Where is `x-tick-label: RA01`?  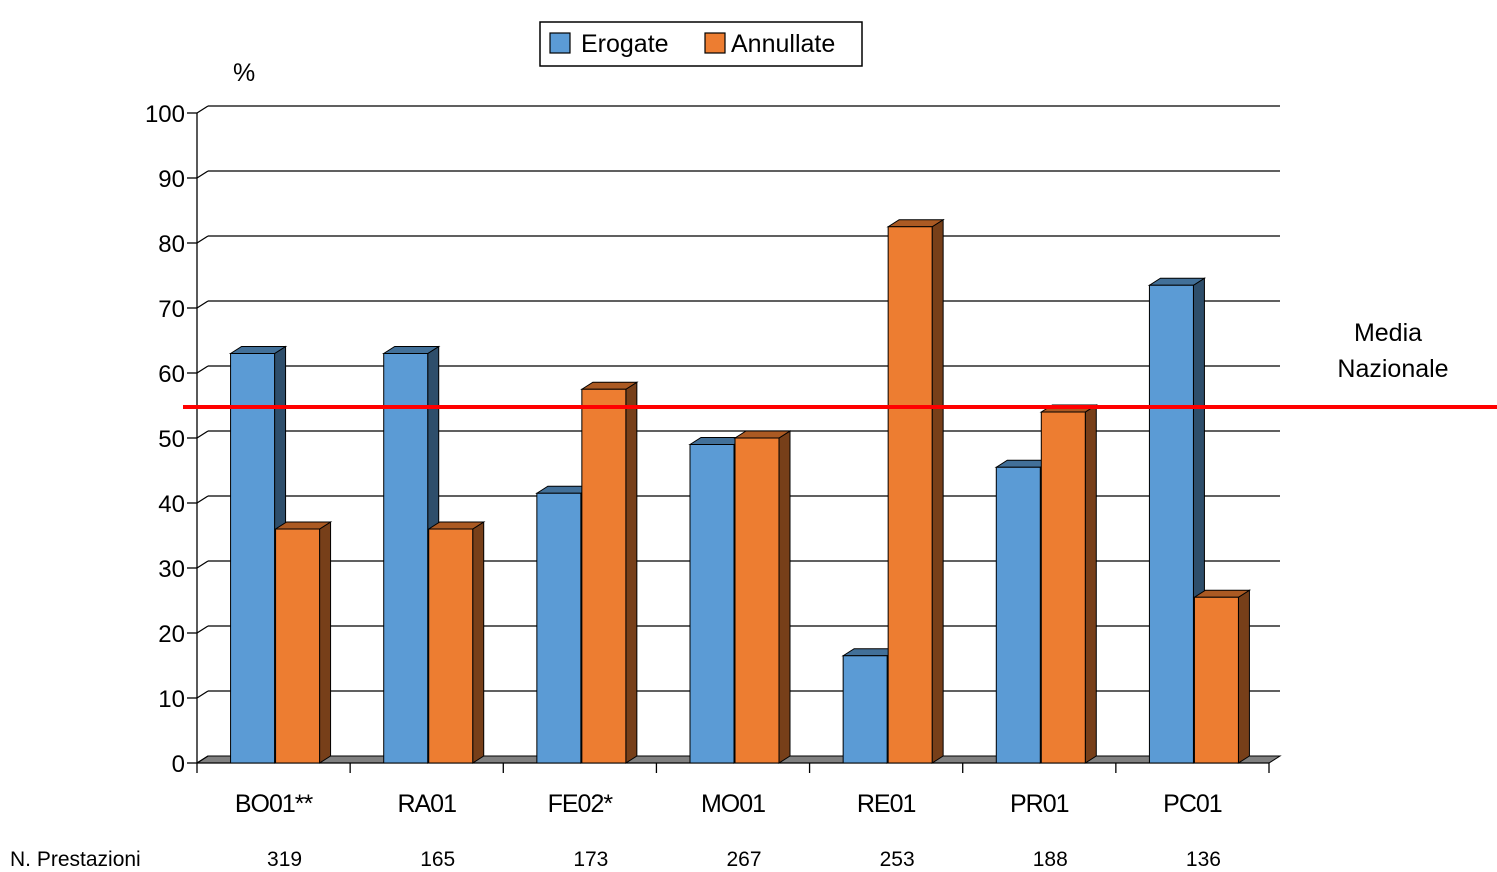 x-tick-label: RA01 is located at coordinates (426, 804).